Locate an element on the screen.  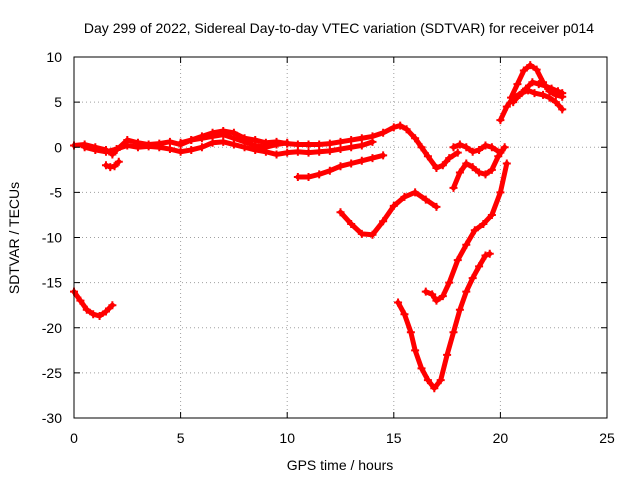
y-tick-label: -25 is located at coordinates (52, 373).